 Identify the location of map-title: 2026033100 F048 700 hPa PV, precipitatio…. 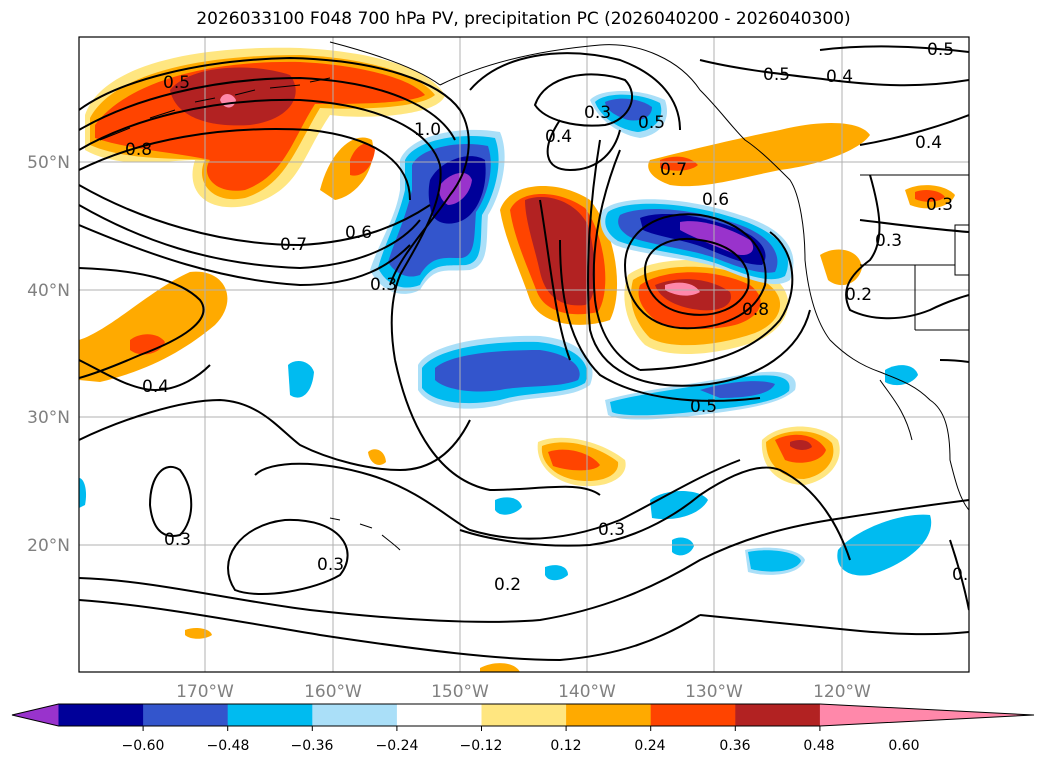
(523, 19).